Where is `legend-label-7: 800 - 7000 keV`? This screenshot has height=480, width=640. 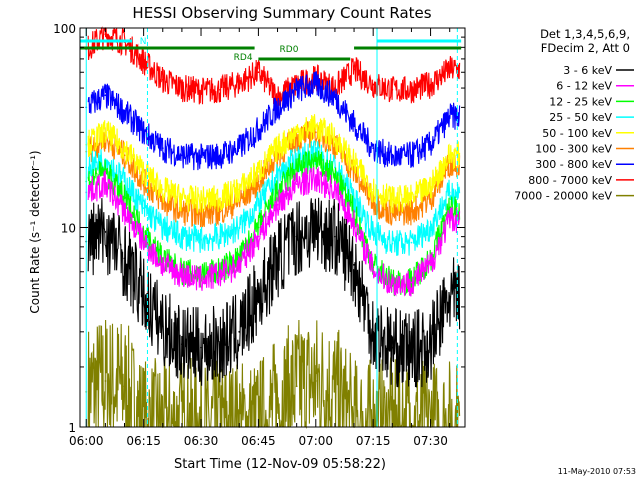 legend-label-7: 800 - 7000 keV is located at coordinates (570, 180).